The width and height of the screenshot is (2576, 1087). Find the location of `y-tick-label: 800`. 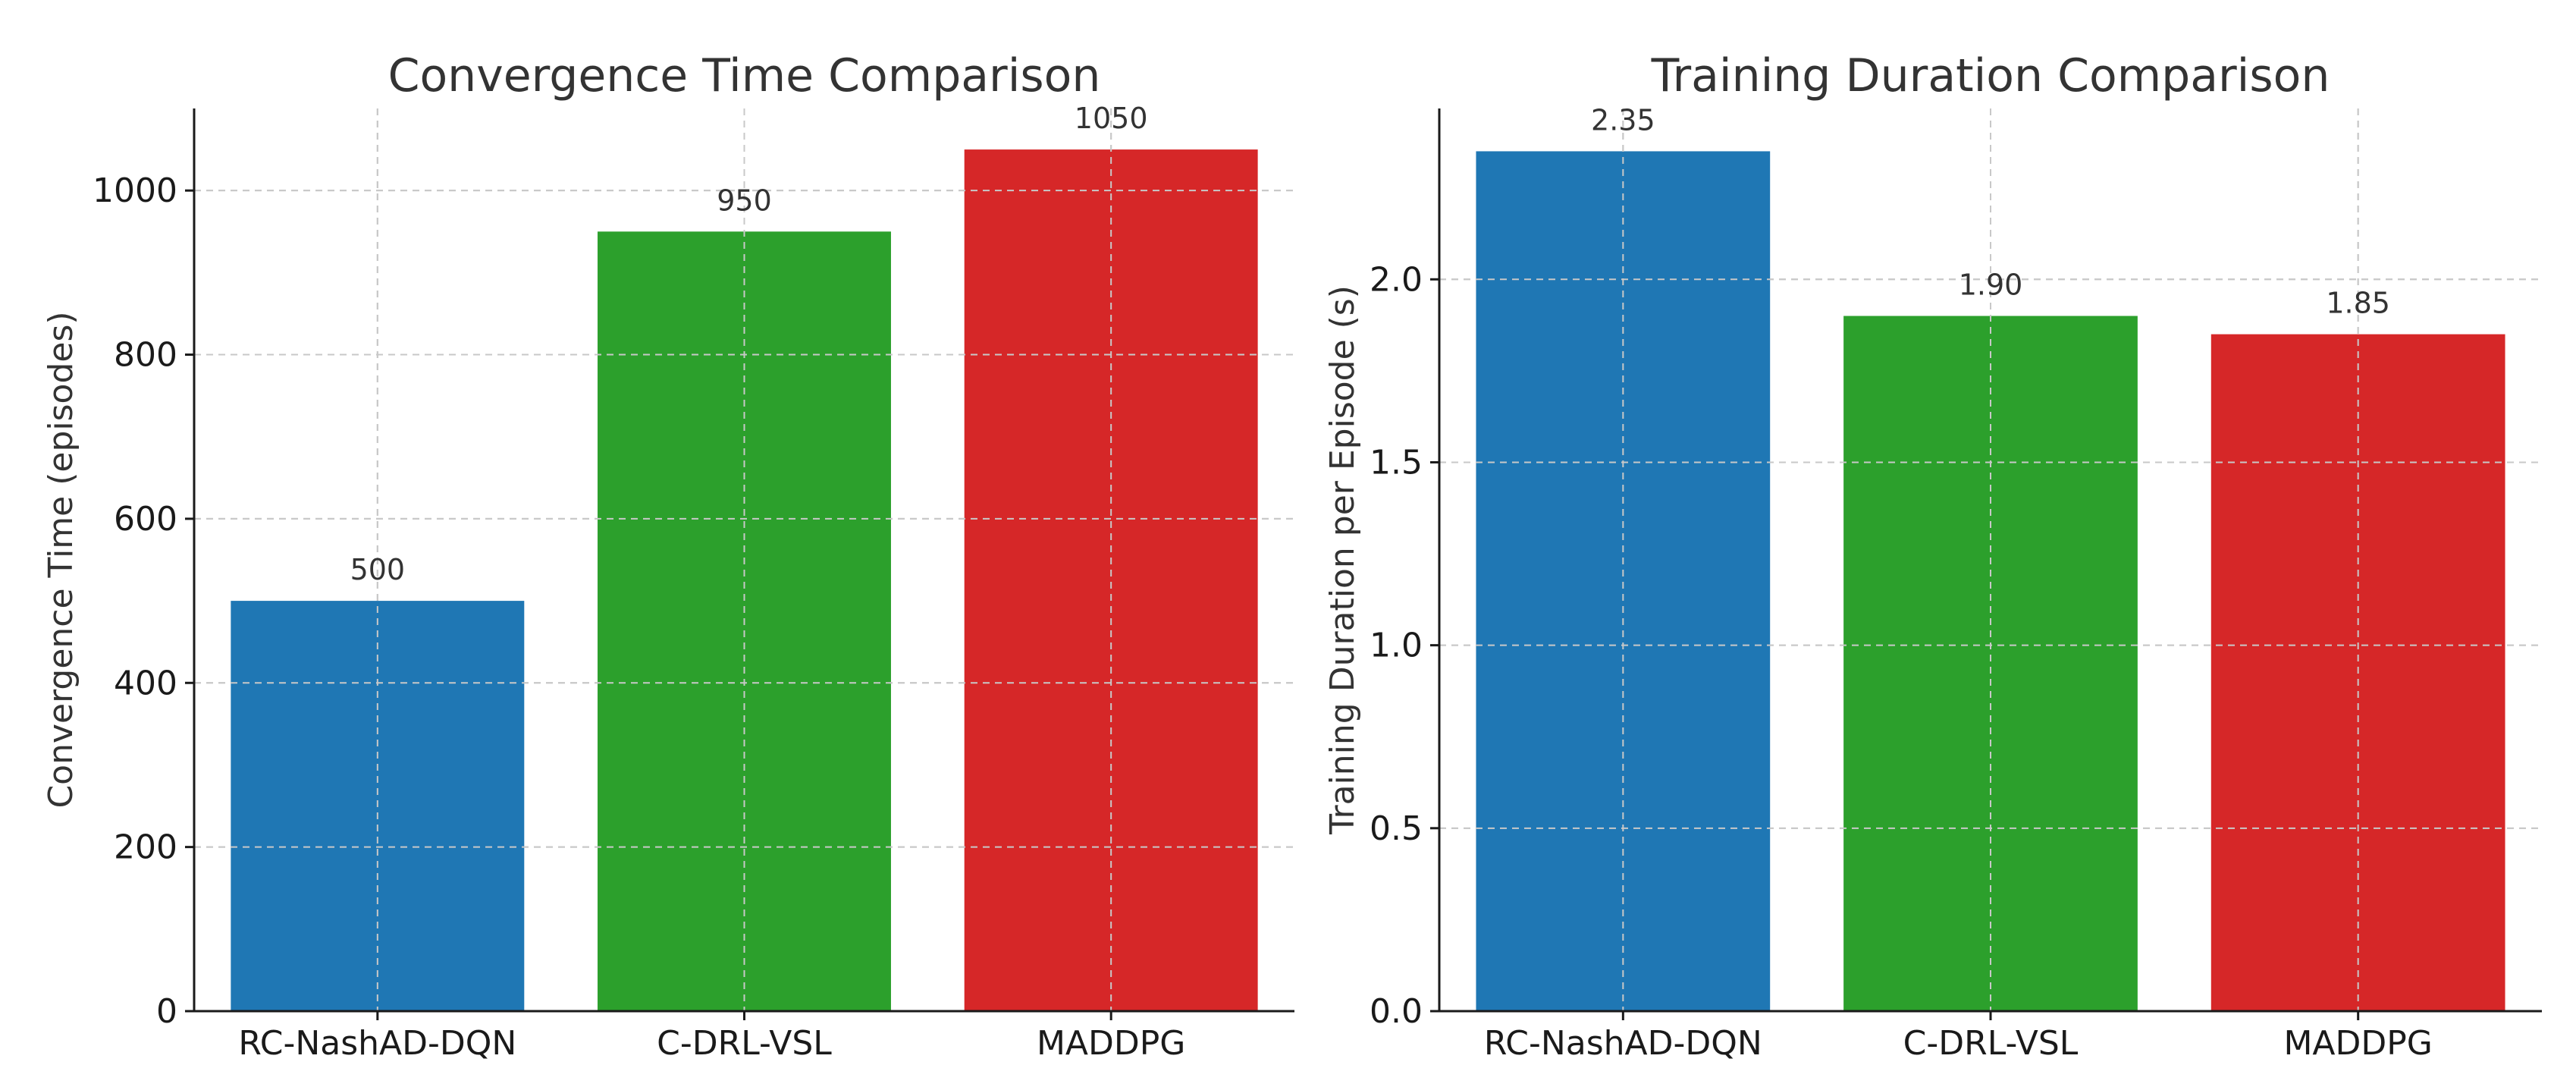

y-tick-label: 800 is located at coordinates (145, 355).